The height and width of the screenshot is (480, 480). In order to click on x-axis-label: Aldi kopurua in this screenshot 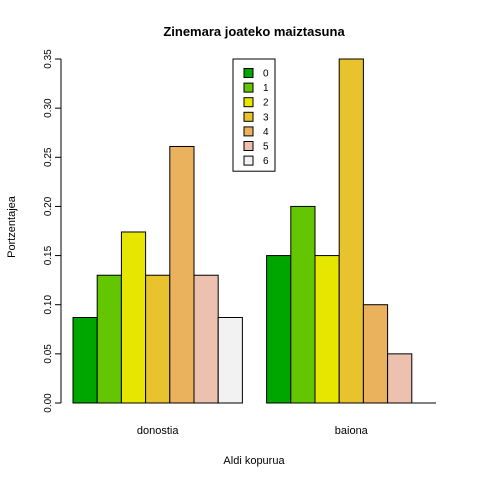, I will do `click(254, 461)`.